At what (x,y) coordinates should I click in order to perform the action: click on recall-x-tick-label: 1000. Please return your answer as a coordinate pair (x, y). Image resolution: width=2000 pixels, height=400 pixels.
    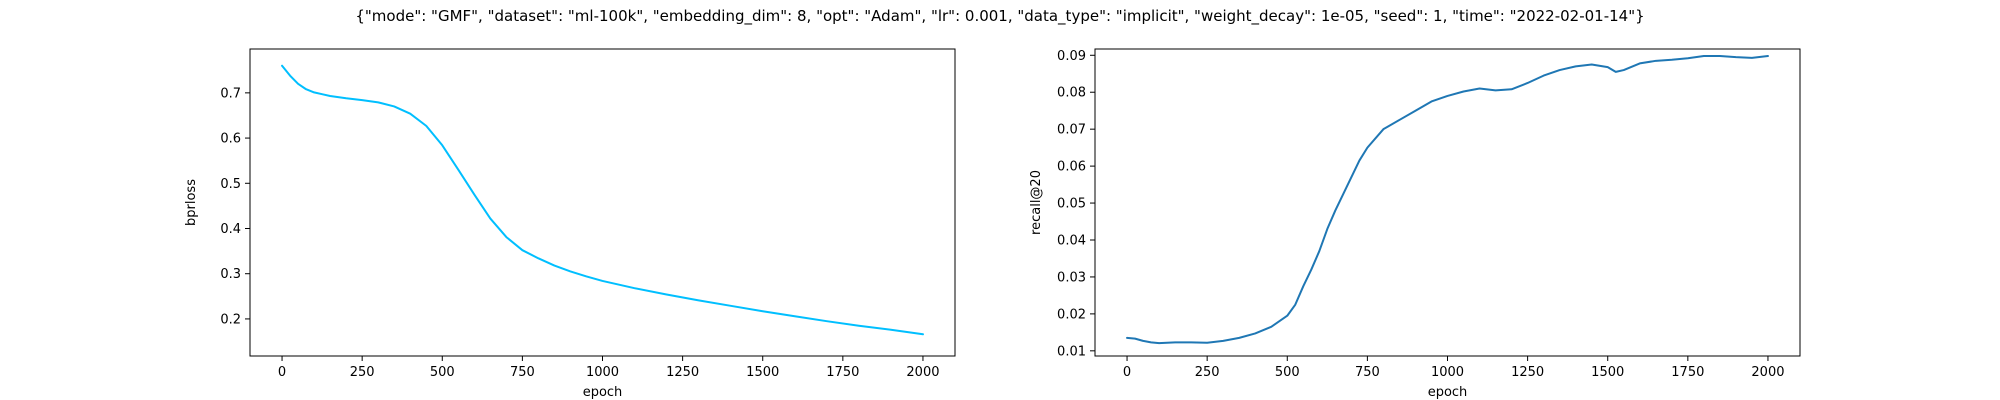
    Looking at the image, I should click on (1447, 372).